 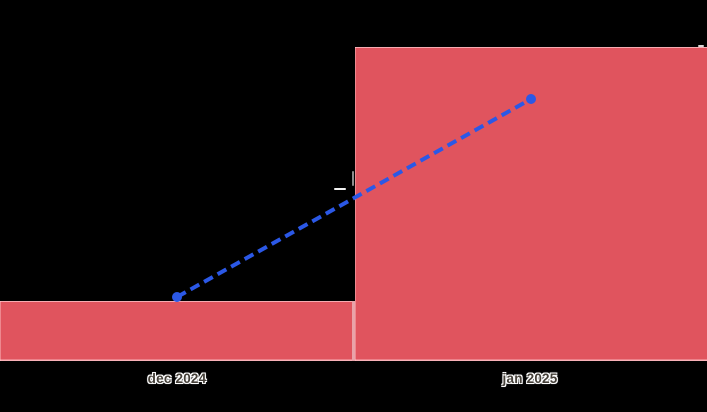 I want to click on white-sliver-bar2-left-edge, so click(x=353, y=178).